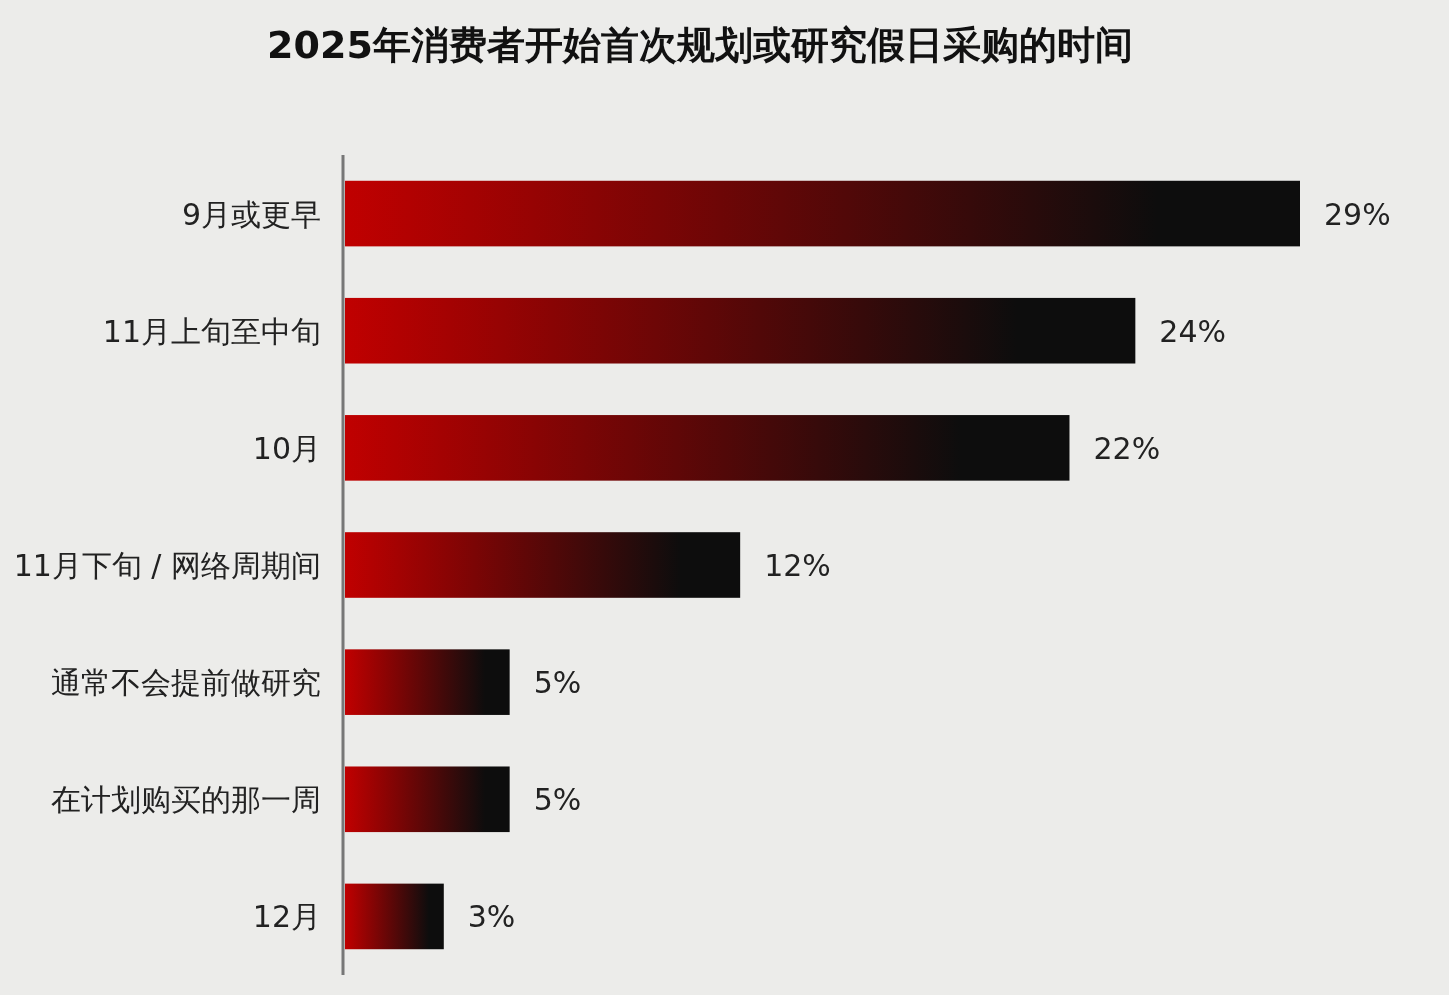  What do you see at coordinates (1357, 214) in the screenshot?
I see `data-label: 29%` at bounding box center [1357, 214].